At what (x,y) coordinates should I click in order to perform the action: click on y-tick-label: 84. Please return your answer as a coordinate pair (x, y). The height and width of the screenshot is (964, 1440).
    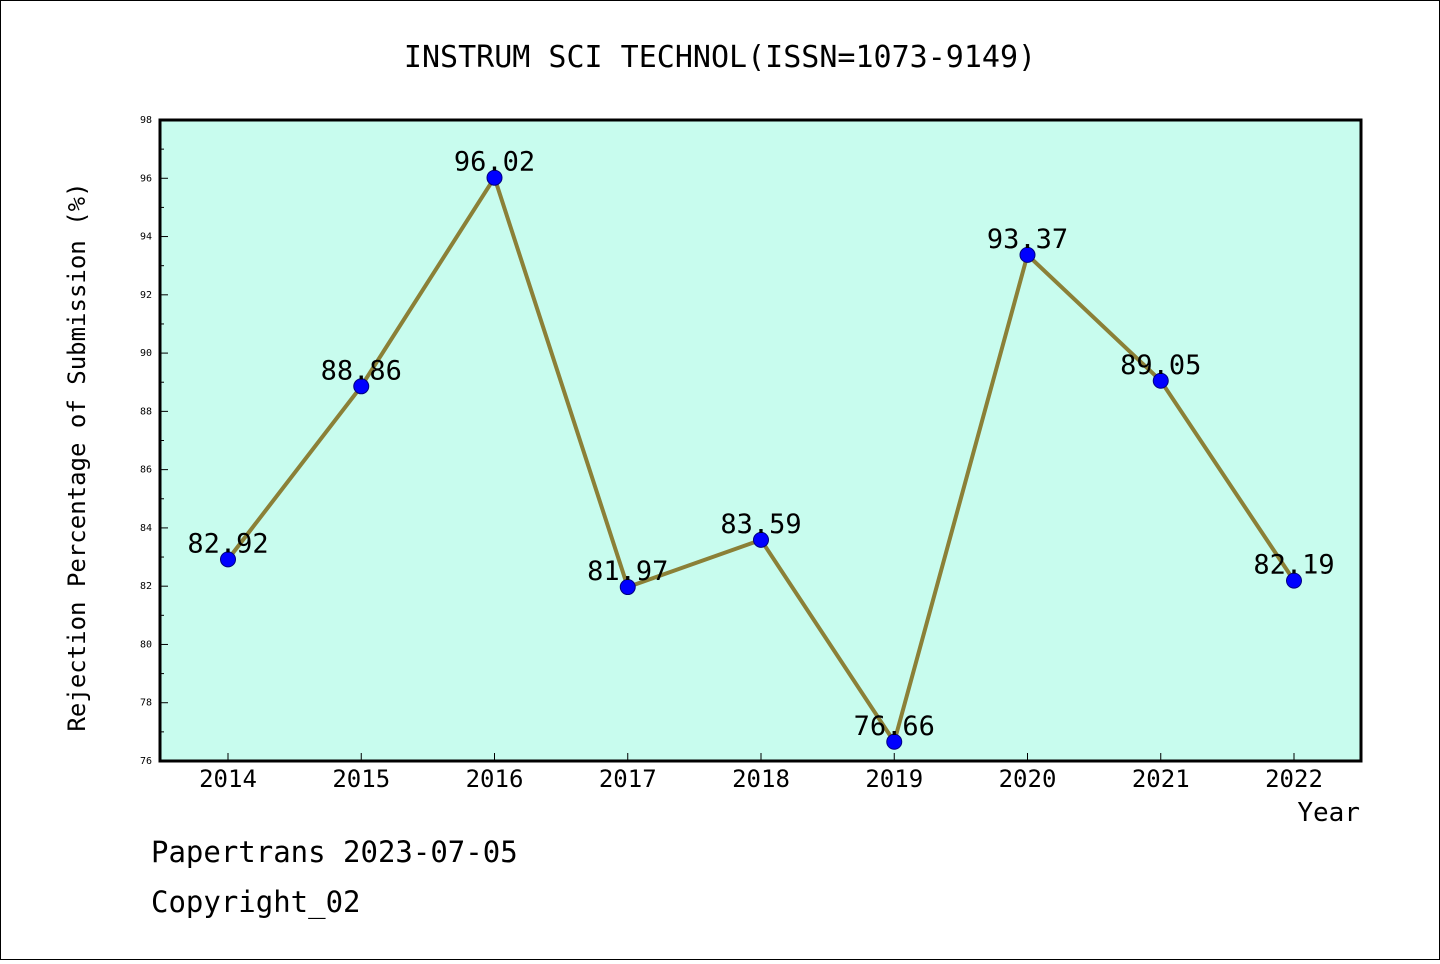
    Looking at the image, I should click on (146, 528).